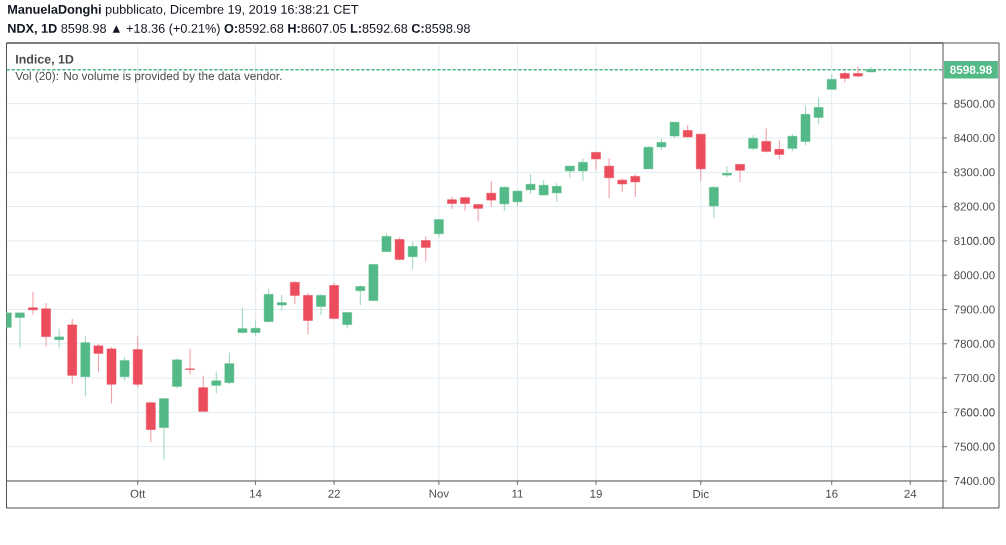  I want to click on y-tick-label: 8500.00, so click(974, 103).